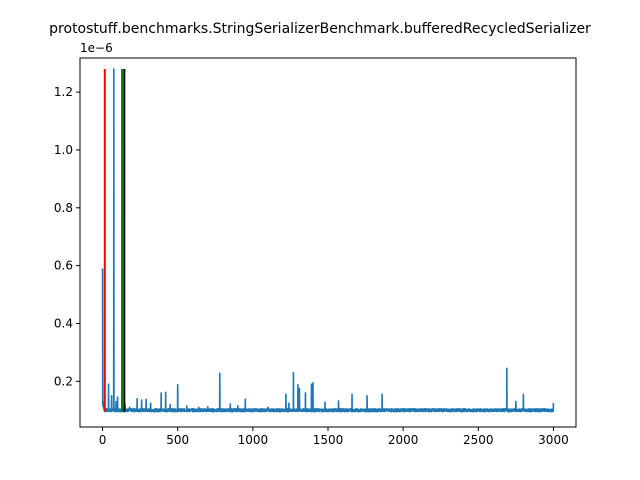 The height and width of the screenshot is (480, 640). I want to click on y-tick-label: 0.2, so click(63, 381).